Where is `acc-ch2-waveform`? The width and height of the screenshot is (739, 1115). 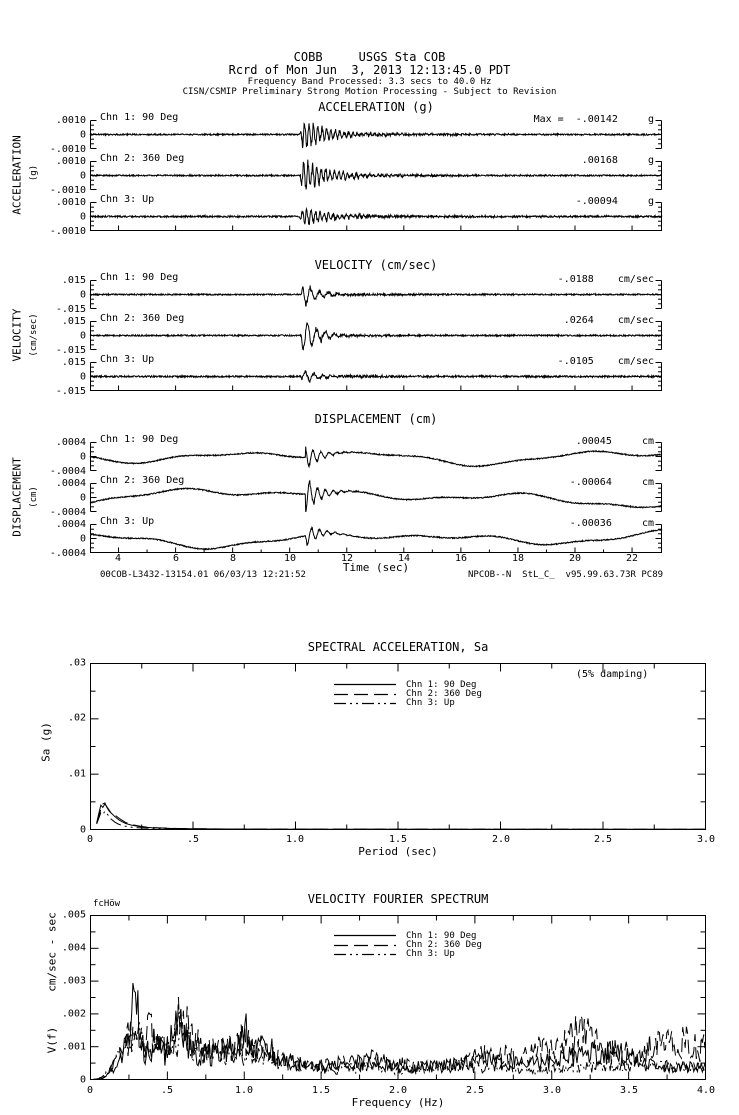
acc-ch2-waveform is located at coordinates (376, 174).